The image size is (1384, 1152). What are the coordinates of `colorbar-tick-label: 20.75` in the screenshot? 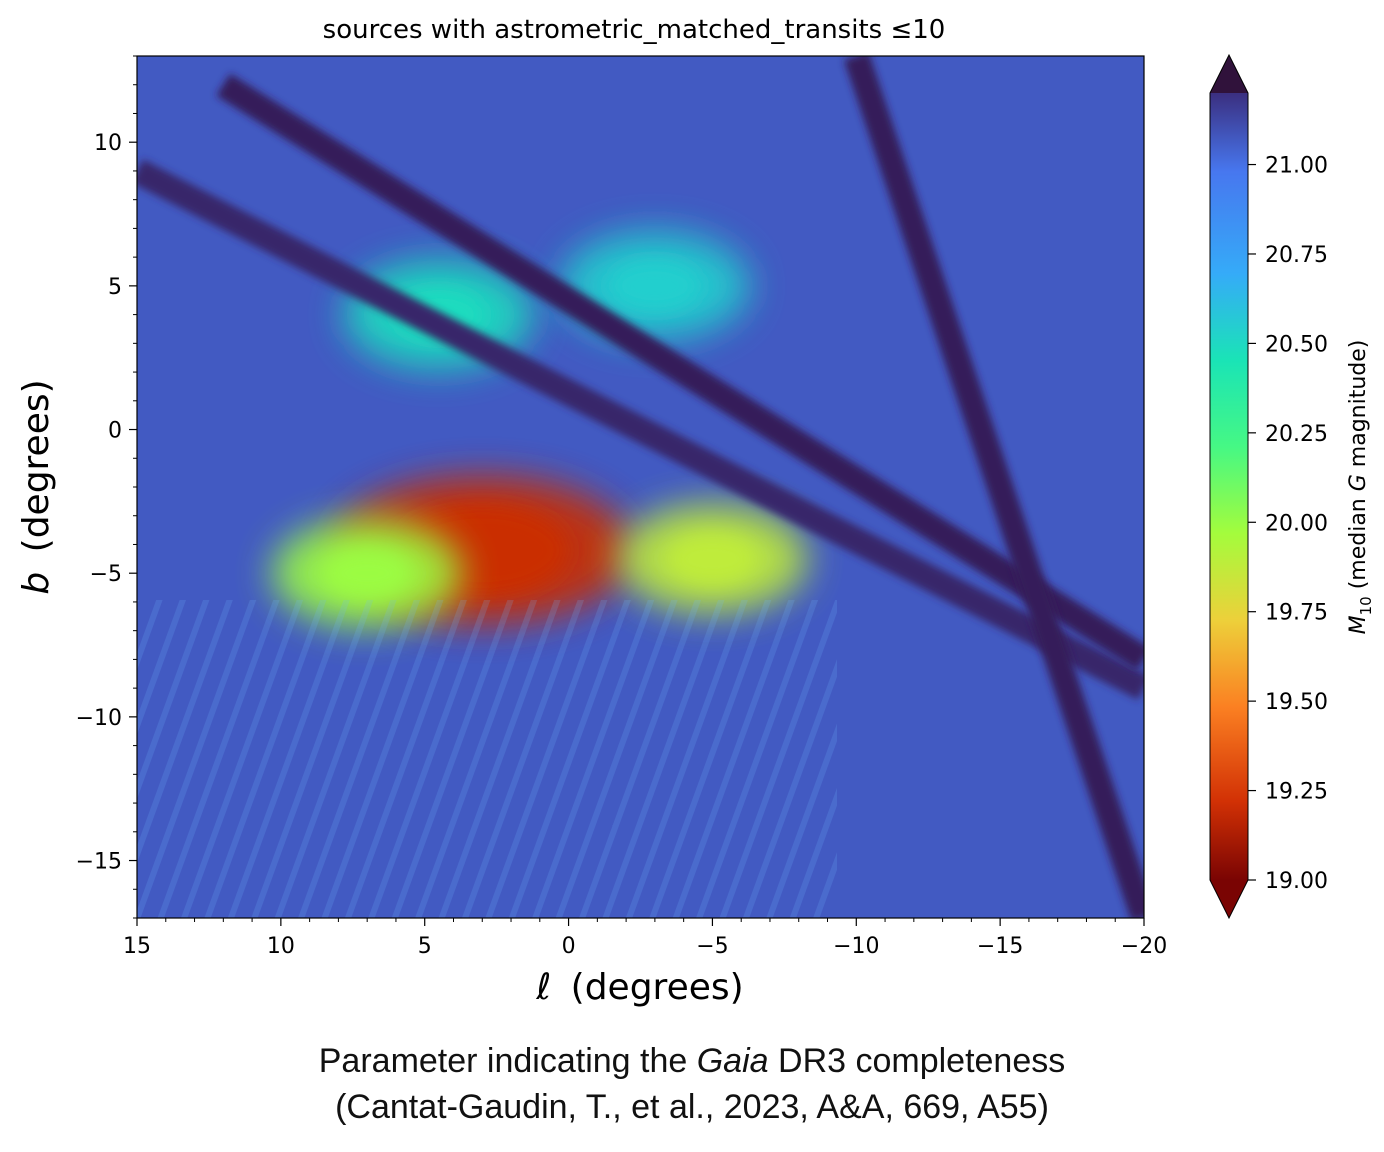 It's located at (1296, 255).